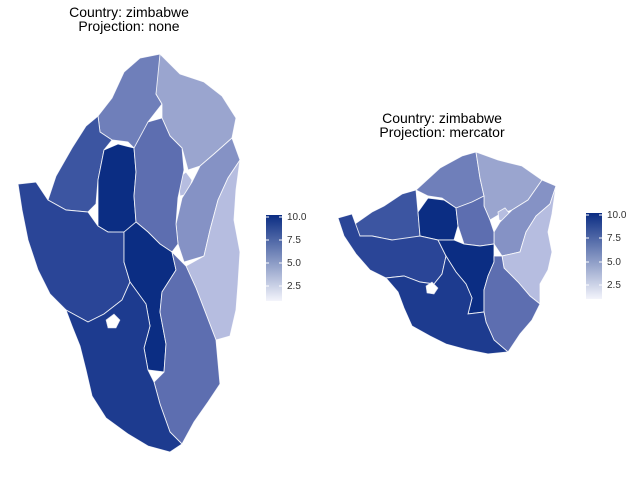 Image resolution: width=640 pixels, height=480 pixels. What do you see at coordinates (442, 132) in the screenshot?
I see `panel-title-projection: Projection: mercator` at bounding box center [442, 132].